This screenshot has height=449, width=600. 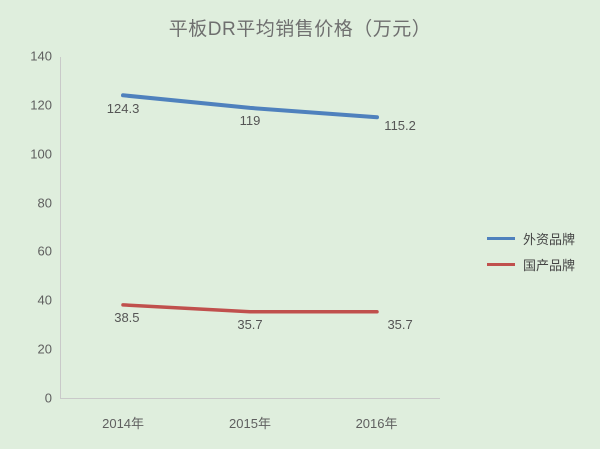 I want to click on y-tick-label: 120, so click(x=41, y=105).